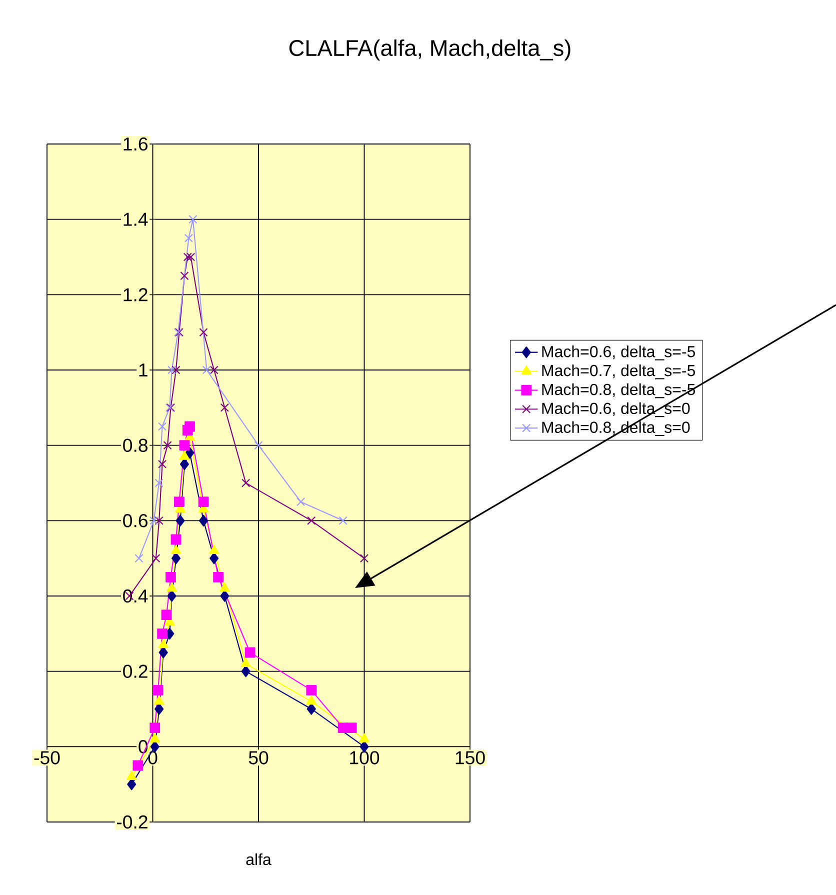  Describe the element at coordinates (259, 859) in the screenshot. I see `x-axis-title: alfa` at that location.